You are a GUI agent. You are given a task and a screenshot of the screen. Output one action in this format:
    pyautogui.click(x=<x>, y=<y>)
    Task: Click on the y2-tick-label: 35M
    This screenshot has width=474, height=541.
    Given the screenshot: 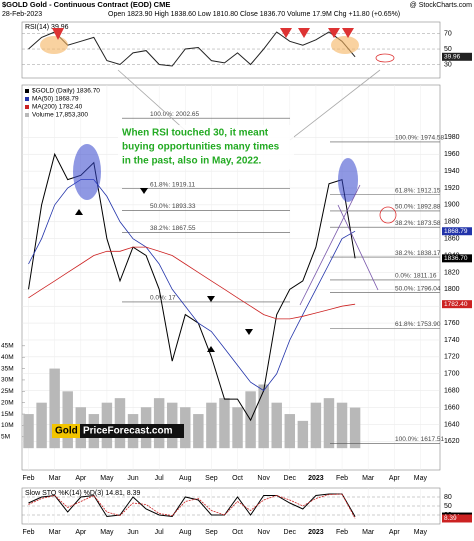 What is the action you would take?
    pyautogui.click(x=7, y=368)
    